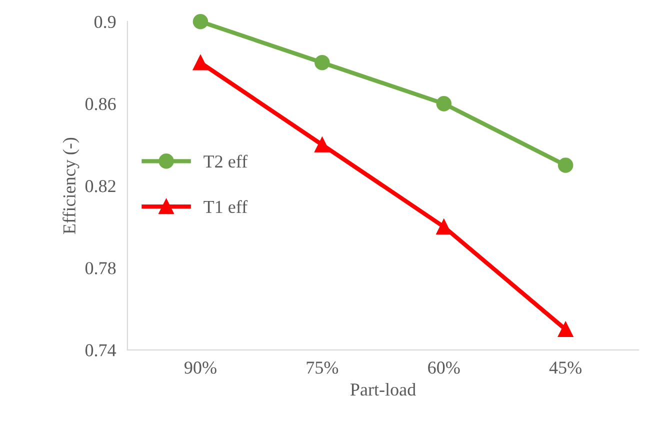 The image size is (647, 432). I want to click on y-tick-label: 0.86, so click(100, 104).